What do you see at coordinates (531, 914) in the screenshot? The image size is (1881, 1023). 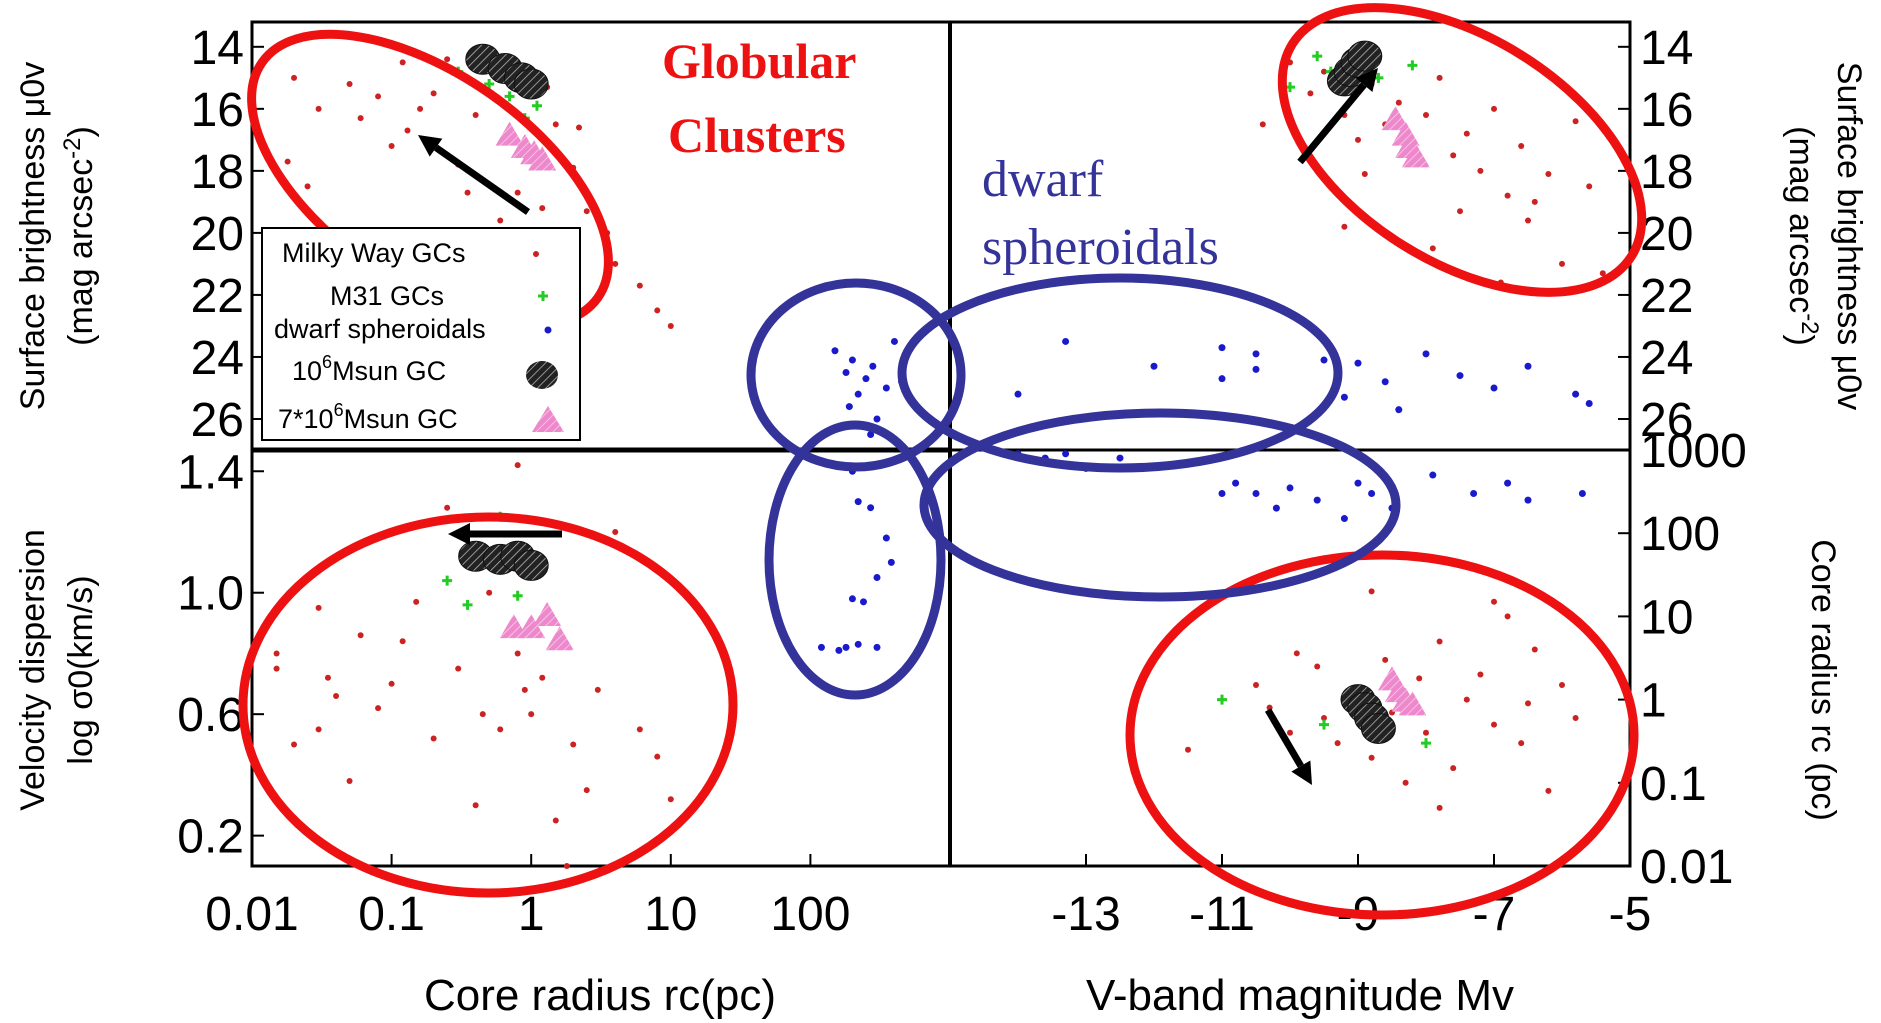 I see `xtick-bottom-left-2: 1` at bounding box center [531, 914].